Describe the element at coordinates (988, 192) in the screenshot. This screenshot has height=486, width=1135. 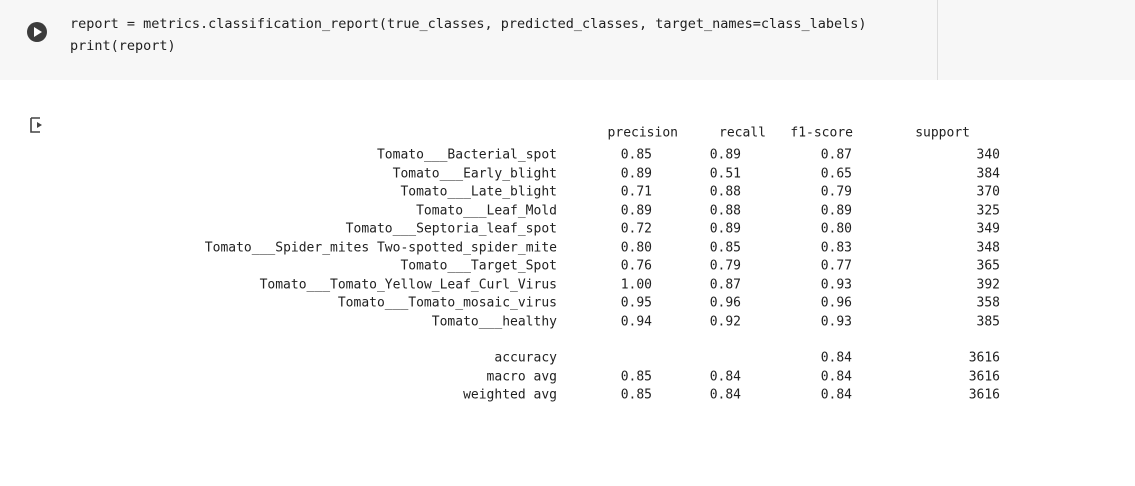
I see `cell: 370` at that location.